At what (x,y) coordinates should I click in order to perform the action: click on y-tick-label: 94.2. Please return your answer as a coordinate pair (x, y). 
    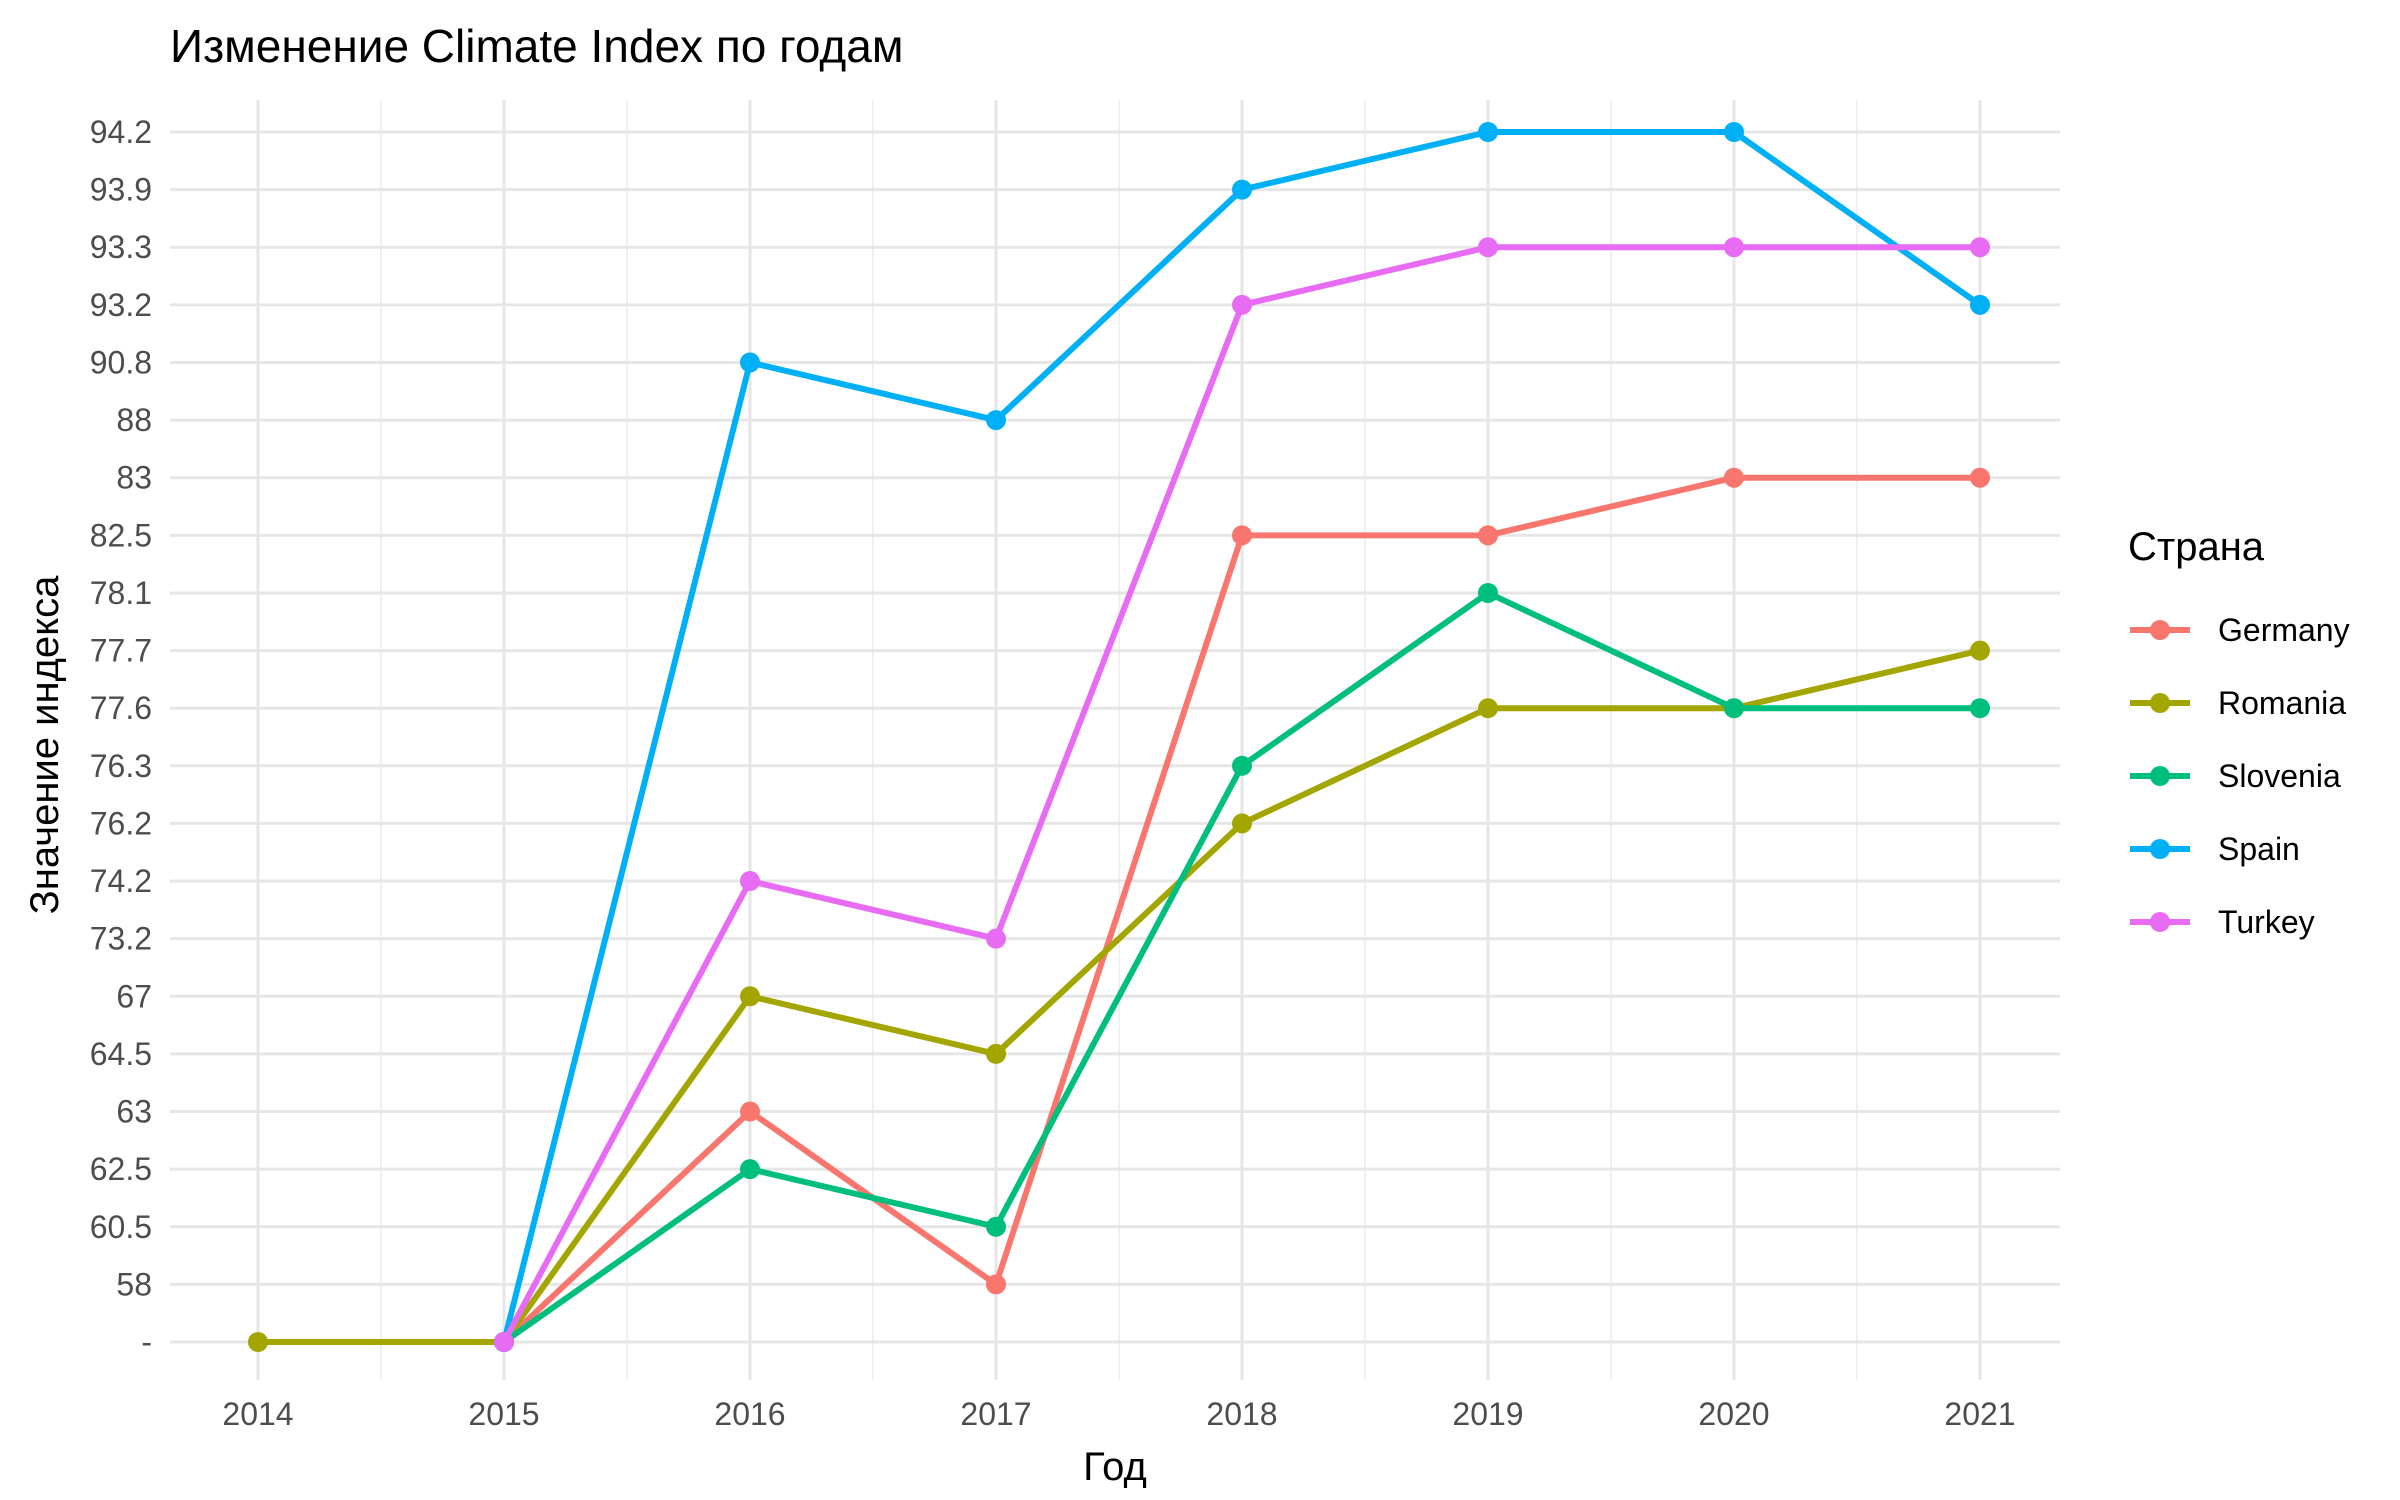
    Looking at the image, I should click on (121, 132).